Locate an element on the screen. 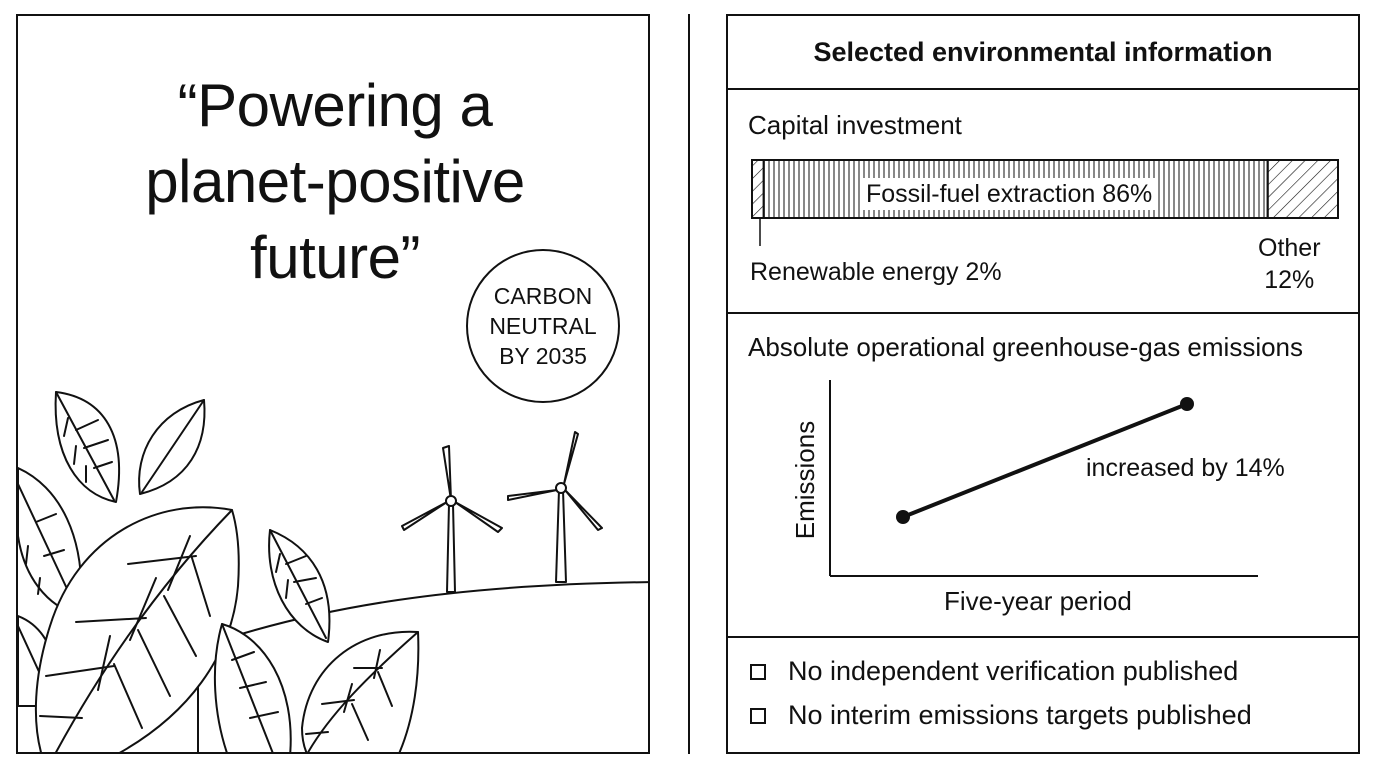 The height and width of the screenshot is (768, 1376). emissions-start-point is located at coordinates (903, 517).